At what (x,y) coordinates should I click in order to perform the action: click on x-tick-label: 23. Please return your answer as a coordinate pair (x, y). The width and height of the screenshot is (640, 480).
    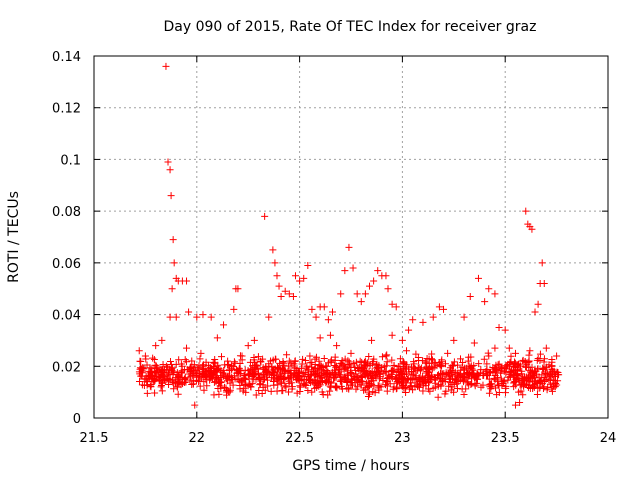
    Looking at the image, I should click on (402, 438).